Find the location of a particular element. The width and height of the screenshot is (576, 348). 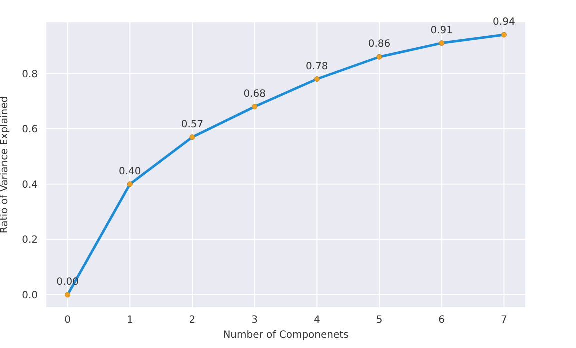

x-axis-title: Number of Componenets is located at coordinates (286, 335).